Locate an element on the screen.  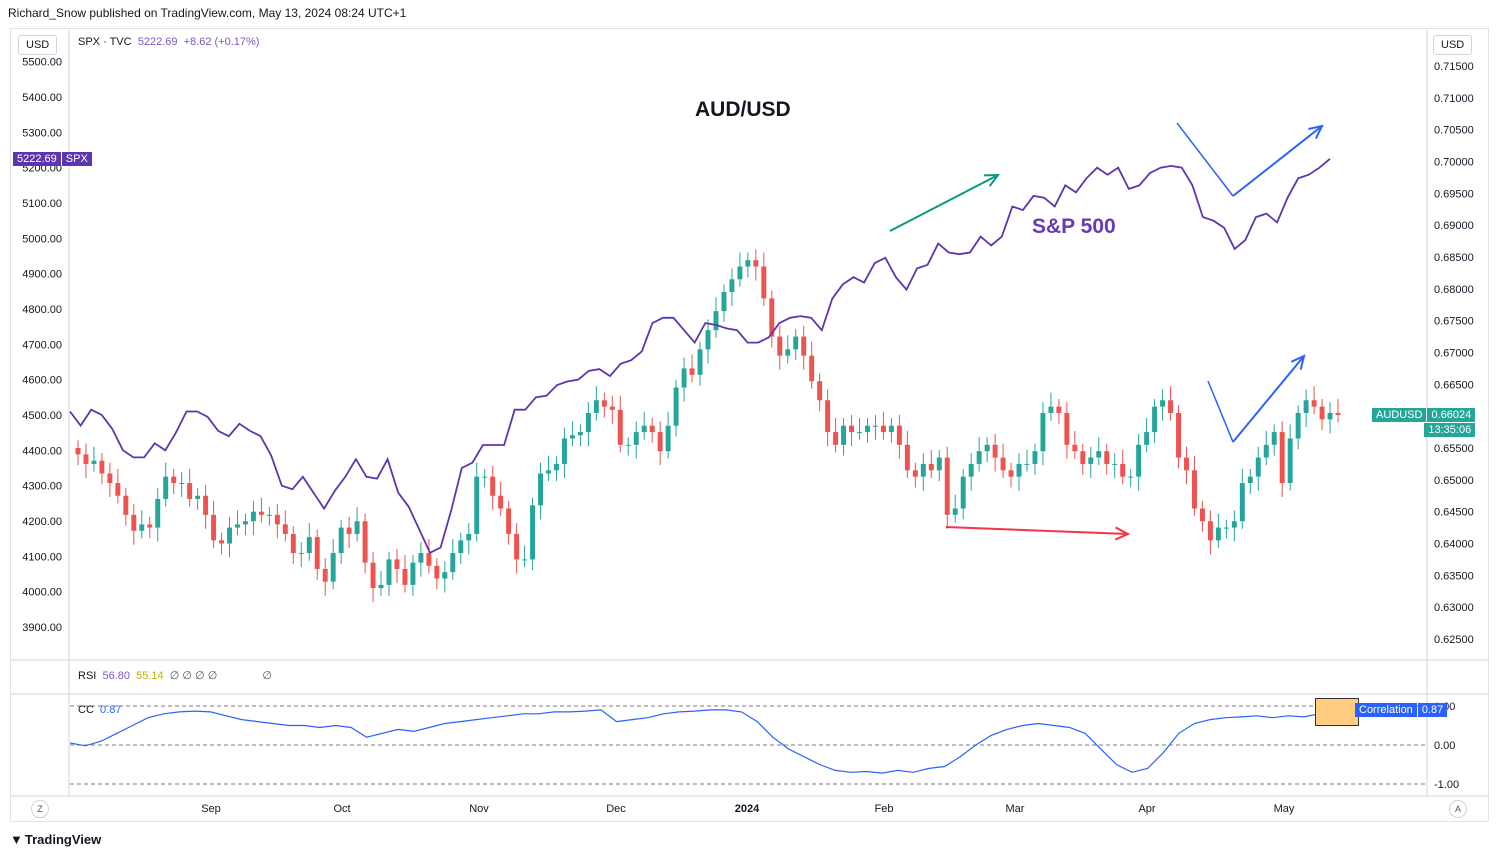
spx-price-tag: 5222.69 SPX is located at coordinates (52, 159).